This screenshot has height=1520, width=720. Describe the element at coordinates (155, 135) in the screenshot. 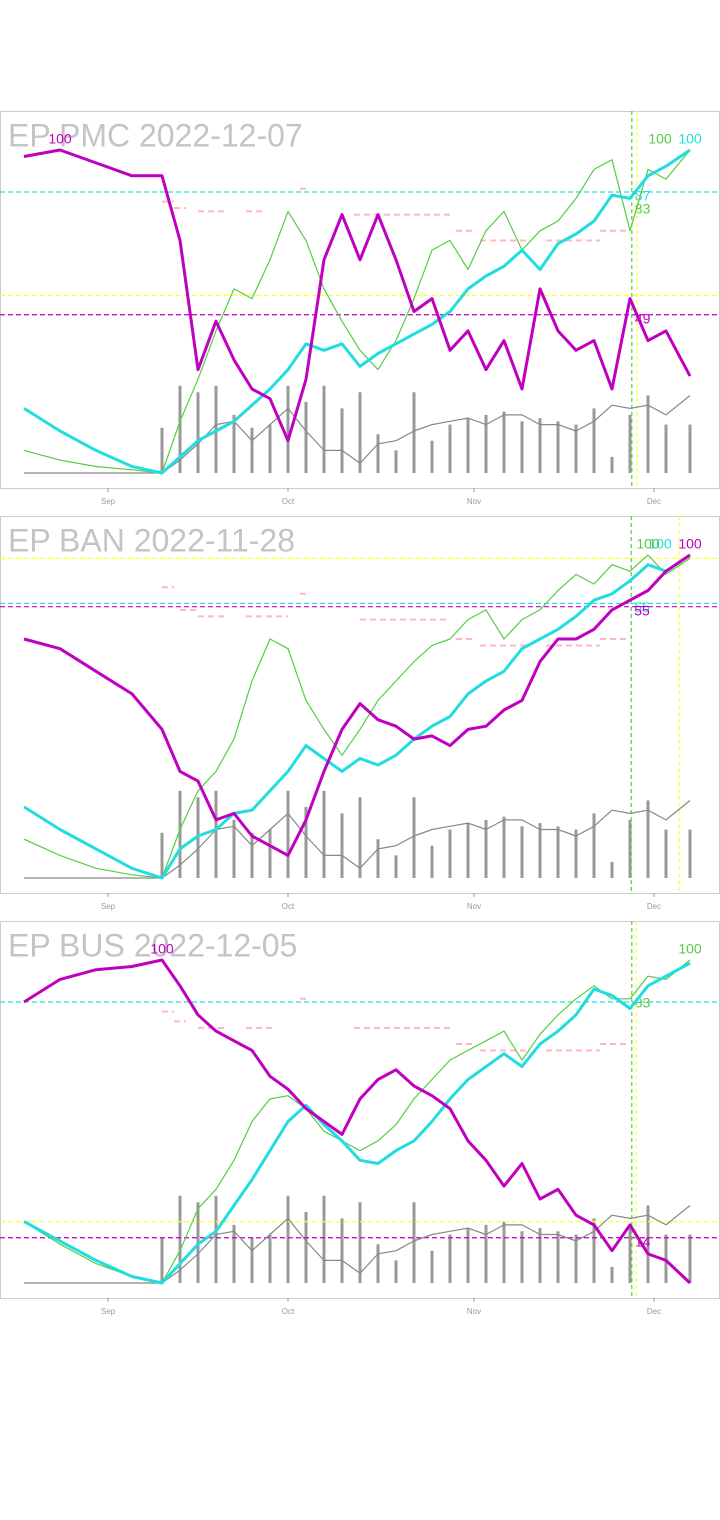

I see `chart-title: EP PMC 2022-12-07` at that location.